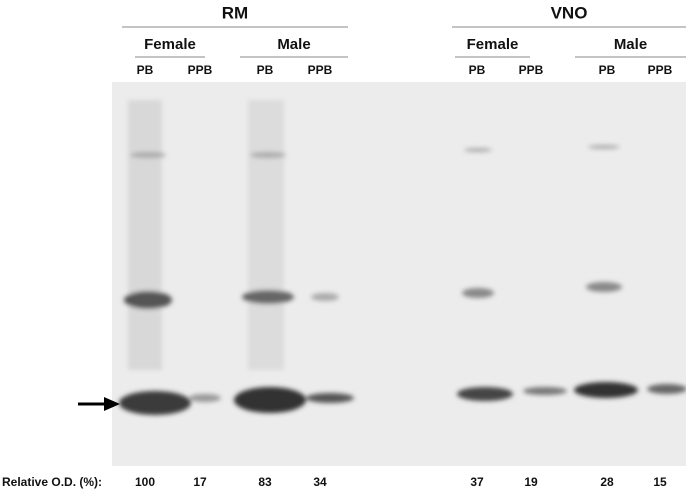 This screenshot has width=686, height=501. What do you see at coordinates (99, 404) in the screenshot?
I see `arrow` at bounding box center [99, 404].